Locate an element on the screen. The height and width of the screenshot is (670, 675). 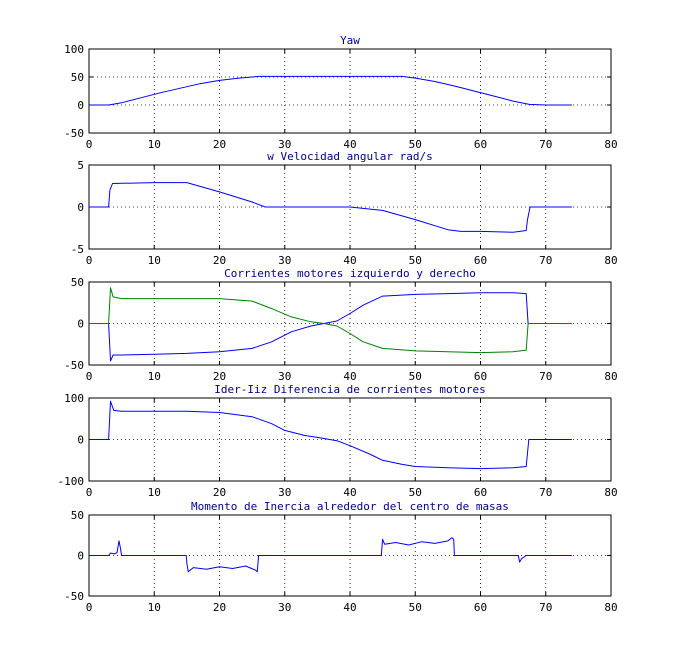
chart-title: Corrientes motores izquierdo y derecho is located at coordinates (350, 273).